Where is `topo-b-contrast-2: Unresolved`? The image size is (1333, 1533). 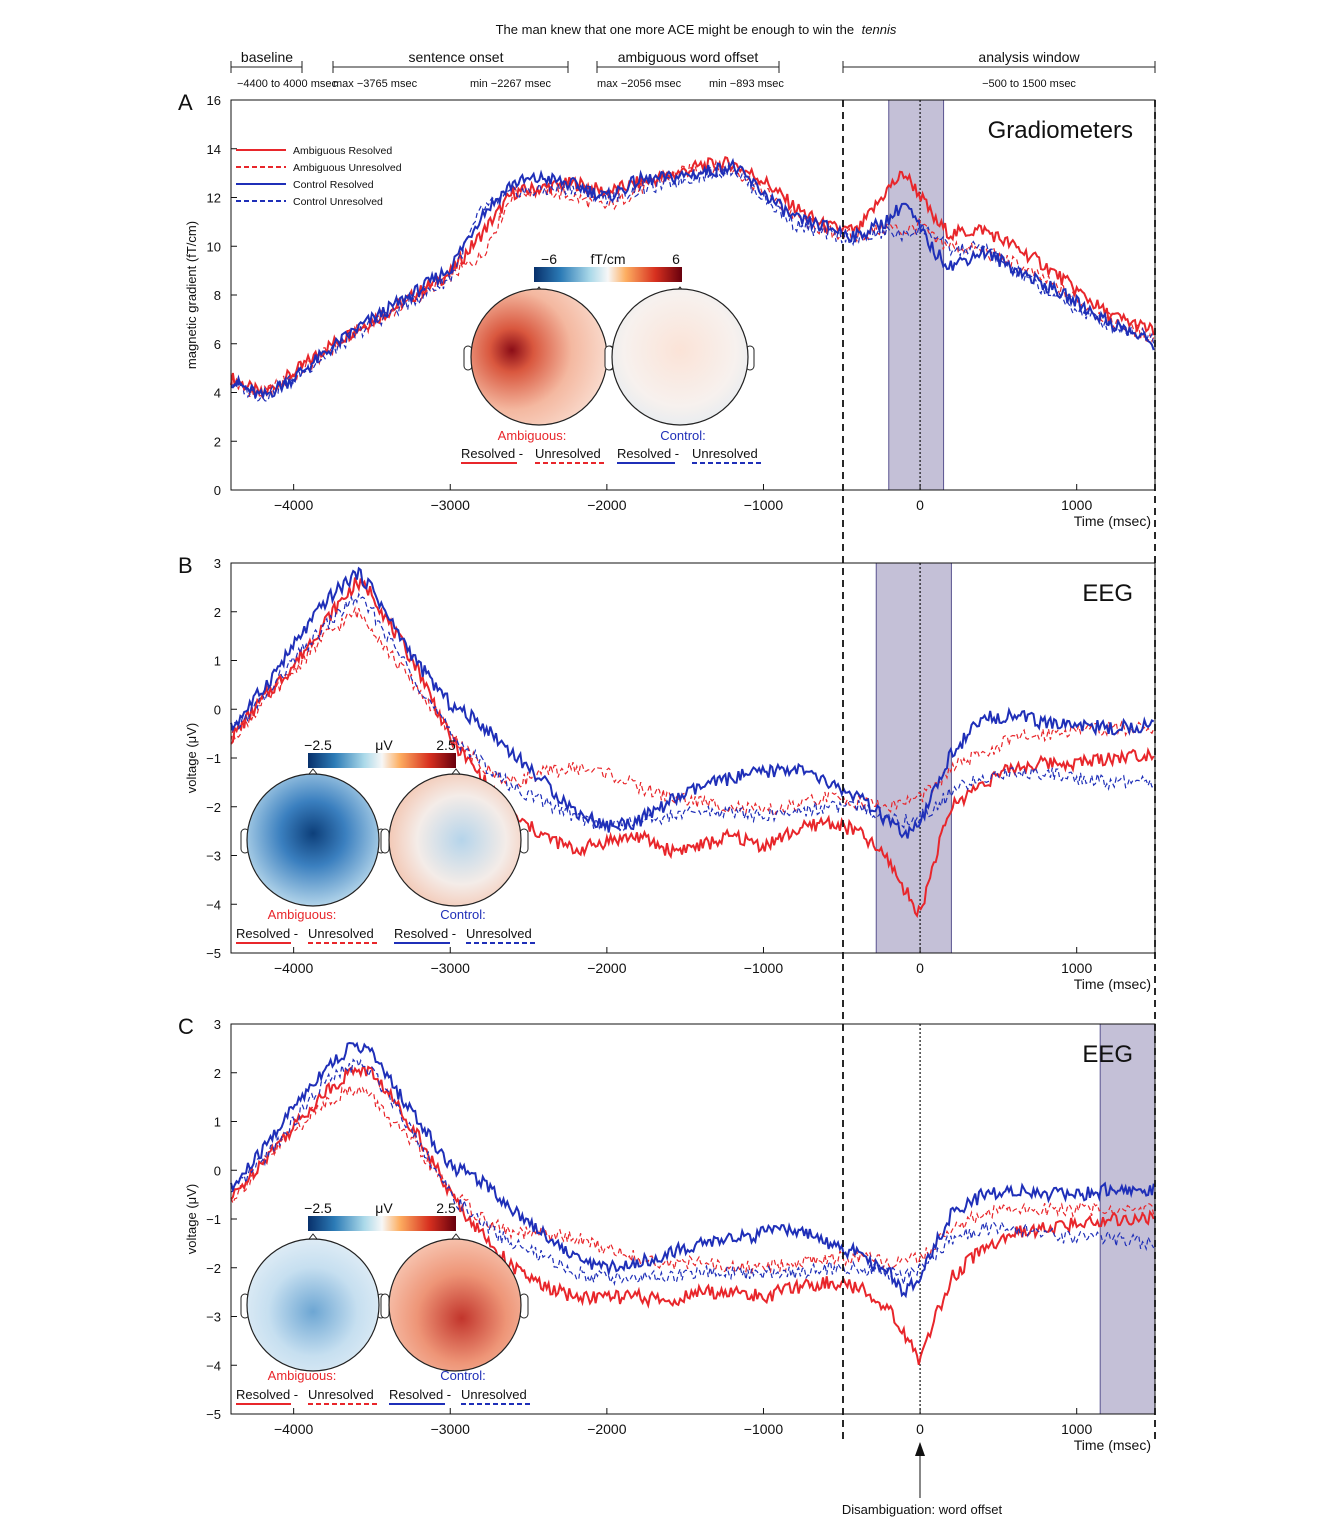 topo-b-contrast-2: Unresolved is located at coordinates (341, 933).